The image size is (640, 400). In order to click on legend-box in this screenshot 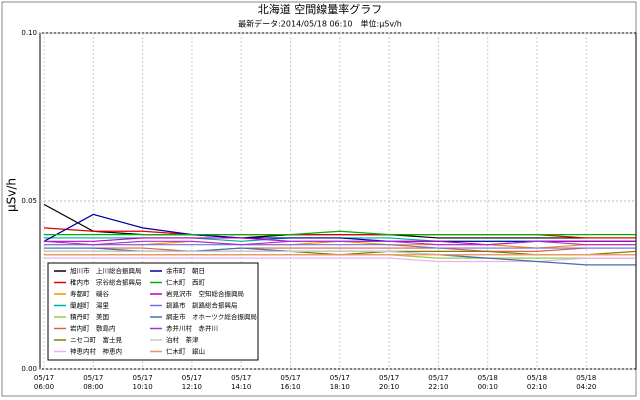, I will do `click(153, 311)`.